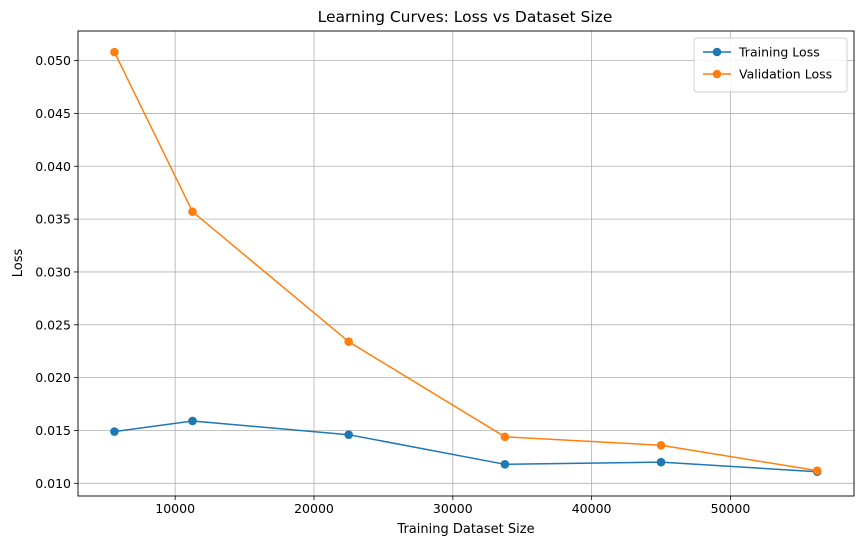 The height and width of the screenshot is (547, 863). I want to click on y-tick-label: 0.010, so click(53, 483).